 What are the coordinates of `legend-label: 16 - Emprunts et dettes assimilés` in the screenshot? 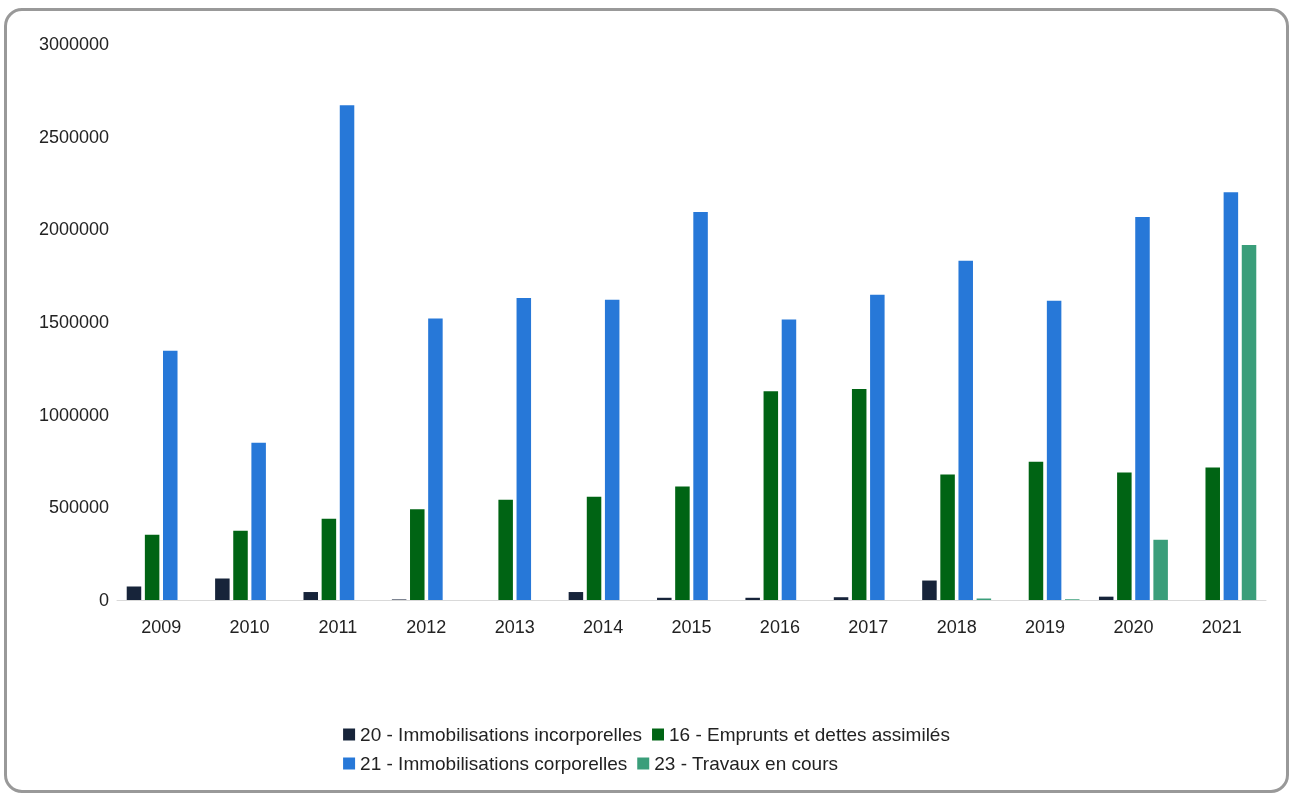 It's located at (809, 734).